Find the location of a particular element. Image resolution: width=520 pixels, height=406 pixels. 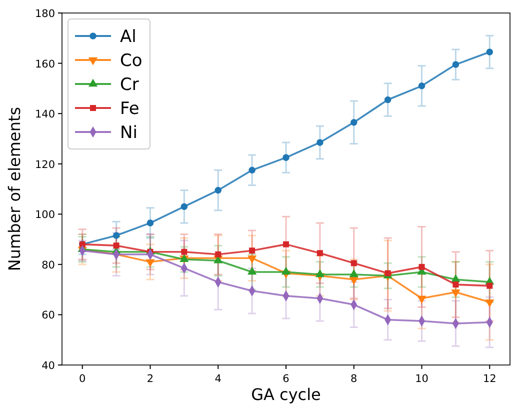

x-tick-label: 12 is located at coordinates (489, 379).